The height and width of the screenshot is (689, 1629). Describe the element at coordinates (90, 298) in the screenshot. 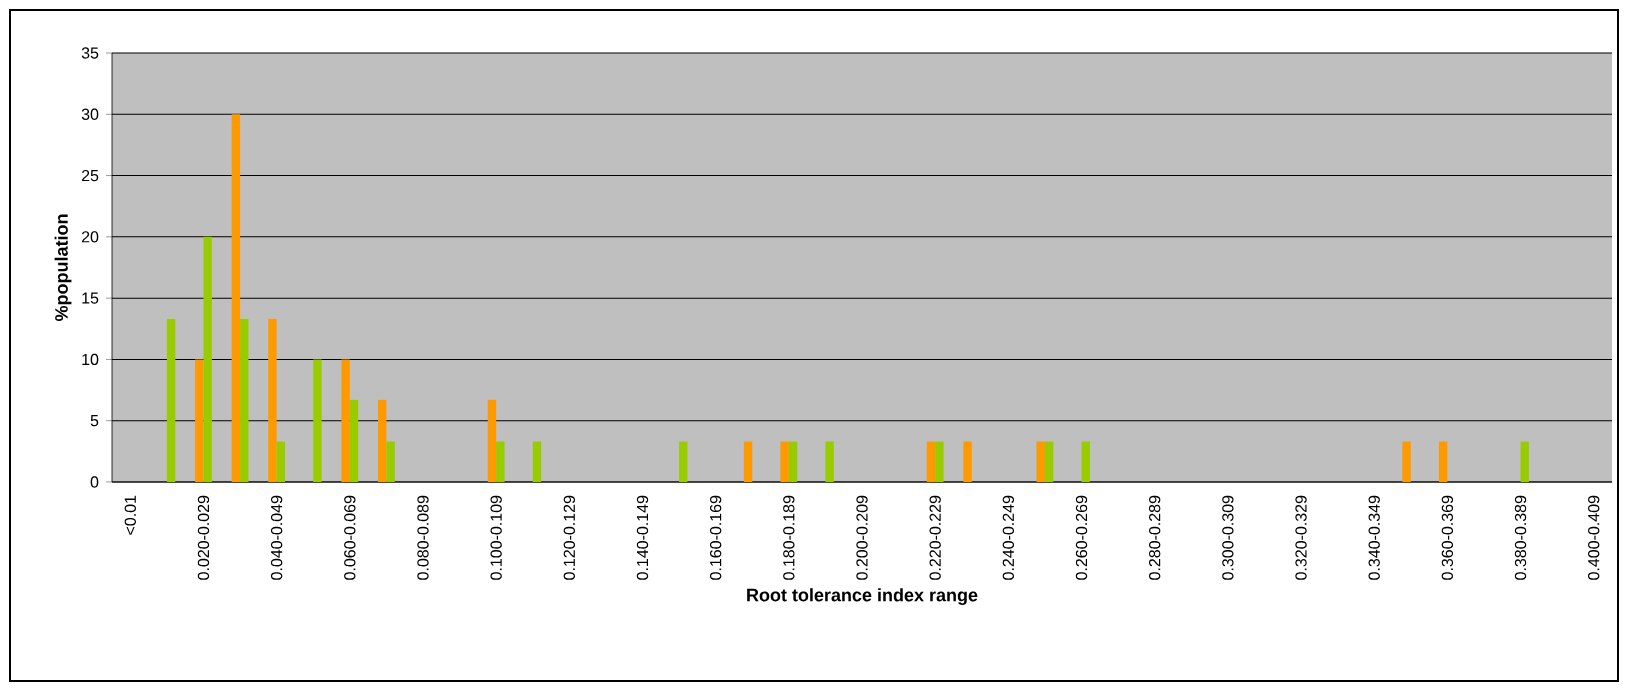

I see `y-tick-label: 15` at that location.